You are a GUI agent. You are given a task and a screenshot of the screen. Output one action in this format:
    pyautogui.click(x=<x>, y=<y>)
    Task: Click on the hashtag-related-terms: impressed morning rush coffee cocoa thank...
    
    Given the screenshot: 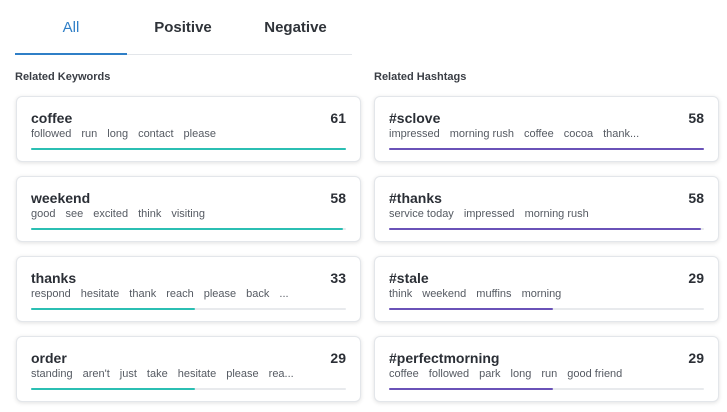 What is the action you would take?
    pyautogui.click(x=533, y=134)
    